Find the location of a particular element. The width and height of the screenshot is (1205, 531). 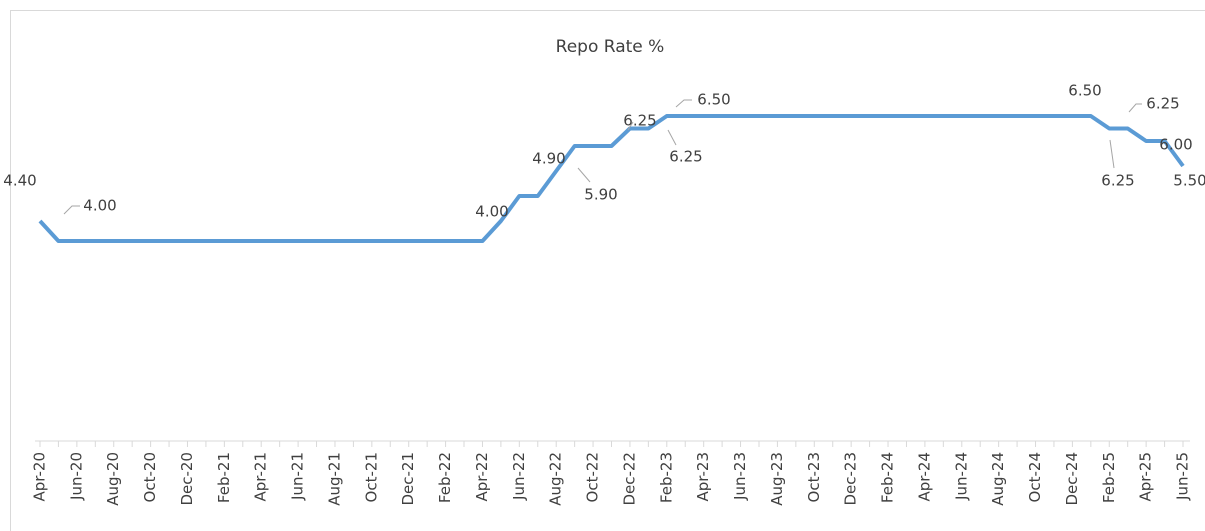

x-tick-label: Apr-20 is located at coordinates (40, 477).